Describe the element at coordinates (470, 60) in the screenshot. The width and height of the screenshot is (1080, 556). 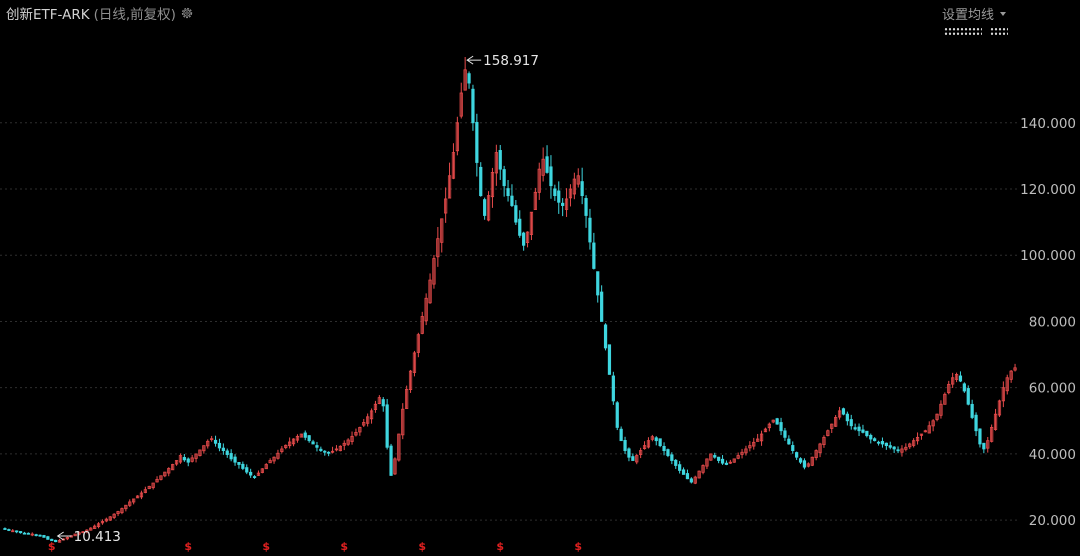
I see `annotation-arrowhead` at that location.